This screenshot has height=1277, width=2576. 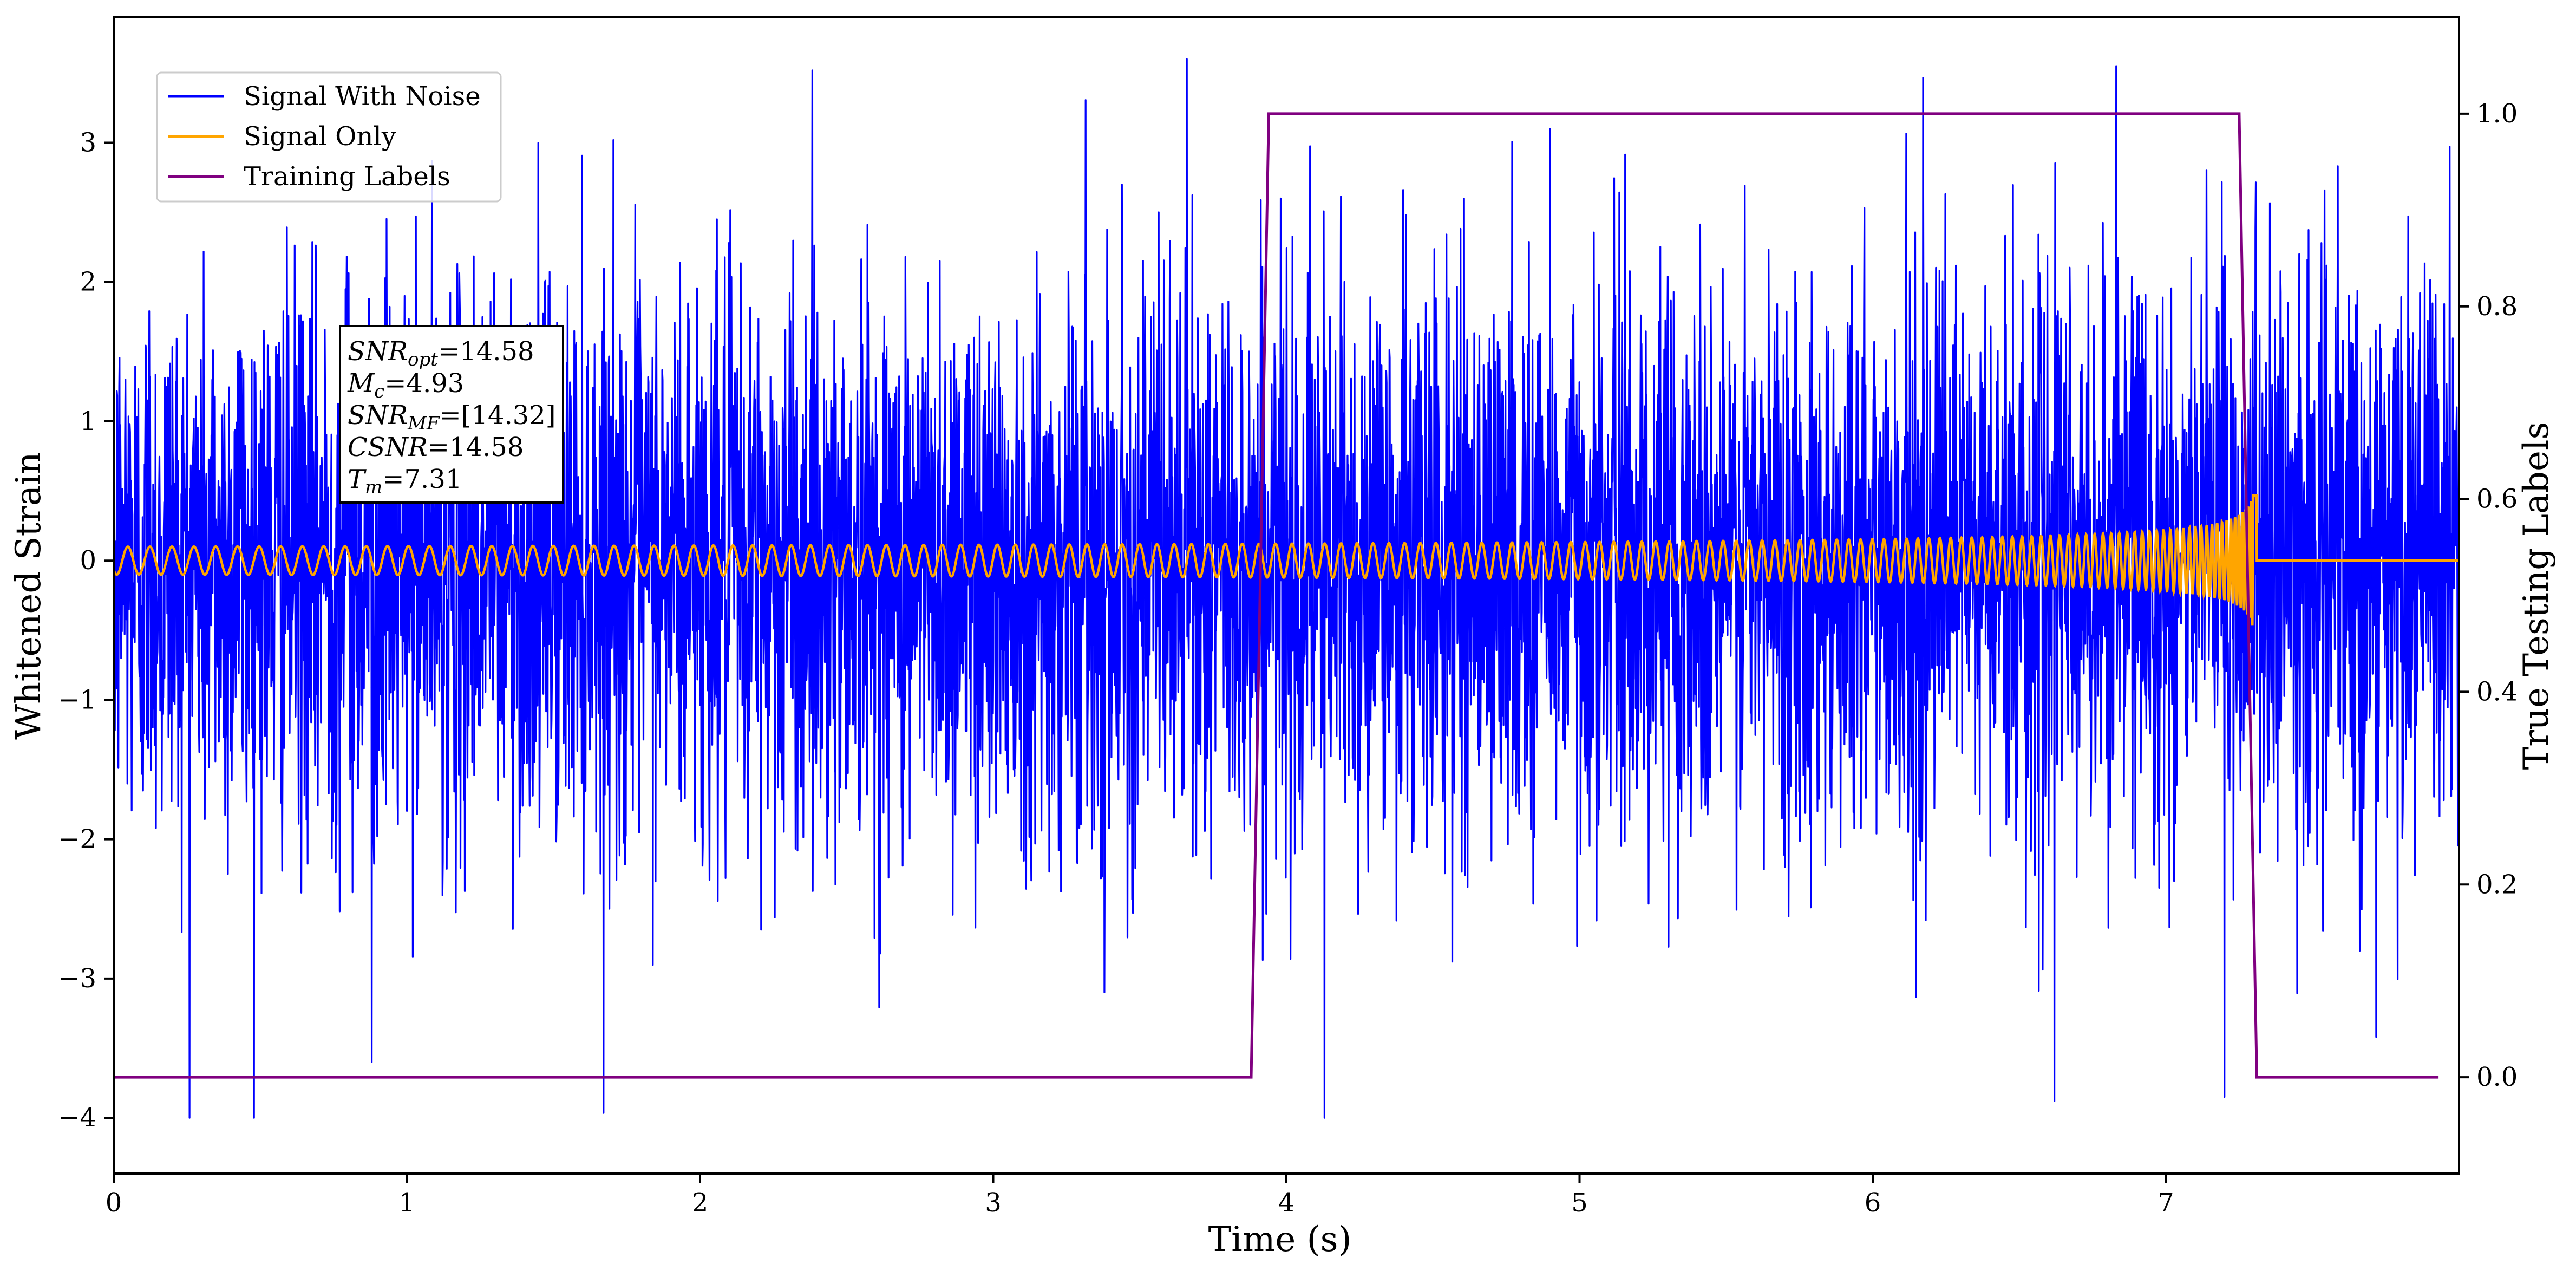 I want to click on annotation-frame, so click(x=452, y=414).